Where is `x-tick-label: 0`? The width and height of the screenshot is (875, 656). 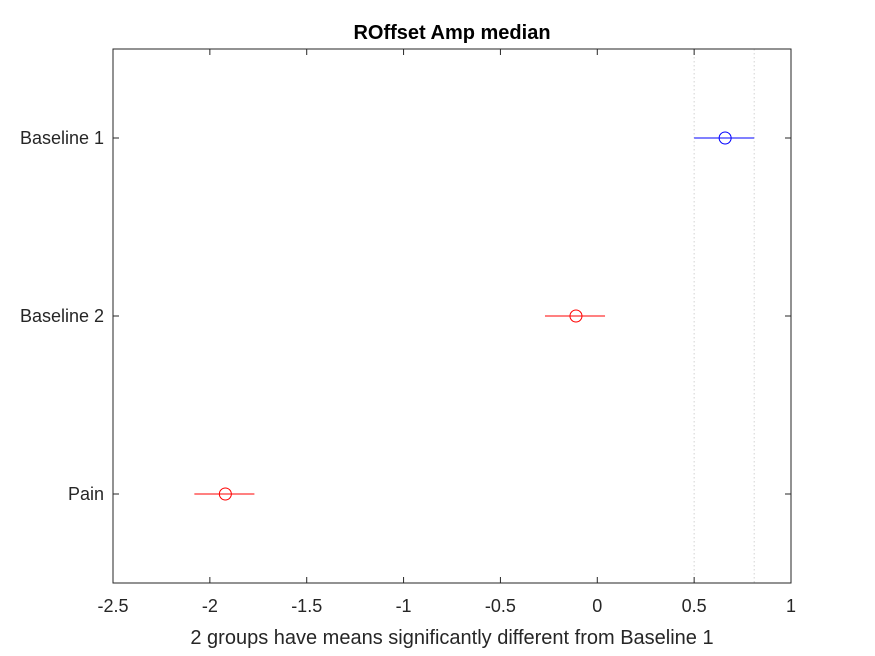
x-tick-label: 0 is located at coordinates (597, 606).